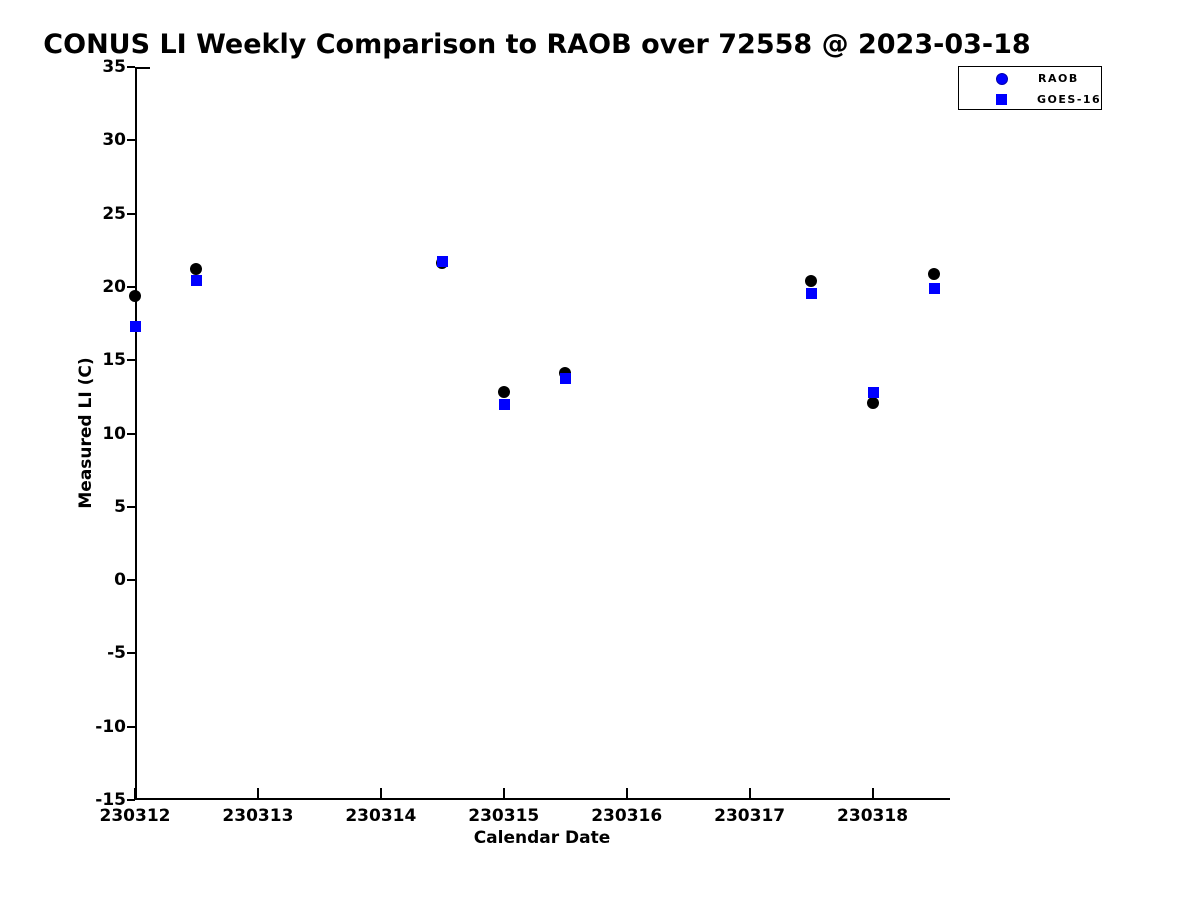  What do you see at coordinates (120, 506) in the screenshot?
I see `y-tick-label: 5` at bounding box center [120, 506].